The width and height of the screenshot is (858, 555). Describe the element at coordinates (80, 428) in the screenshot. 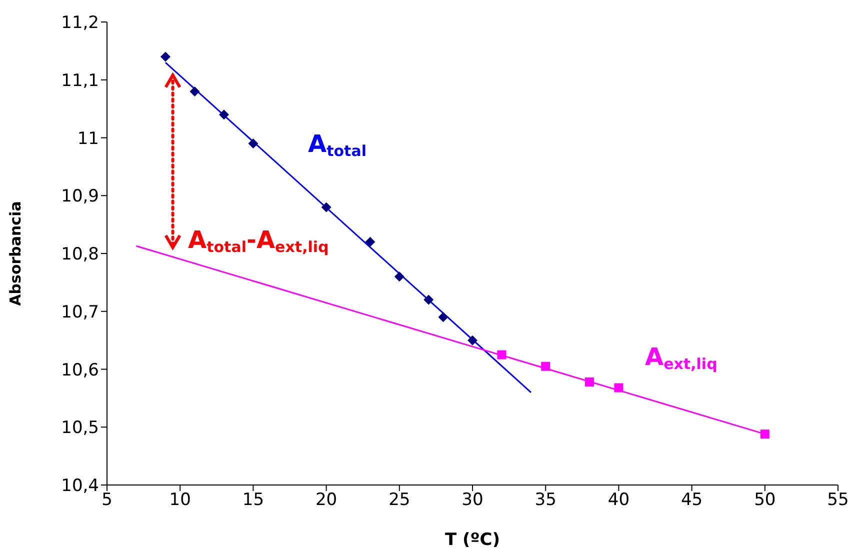

I see `y-tick-label: 10,5` at that location.